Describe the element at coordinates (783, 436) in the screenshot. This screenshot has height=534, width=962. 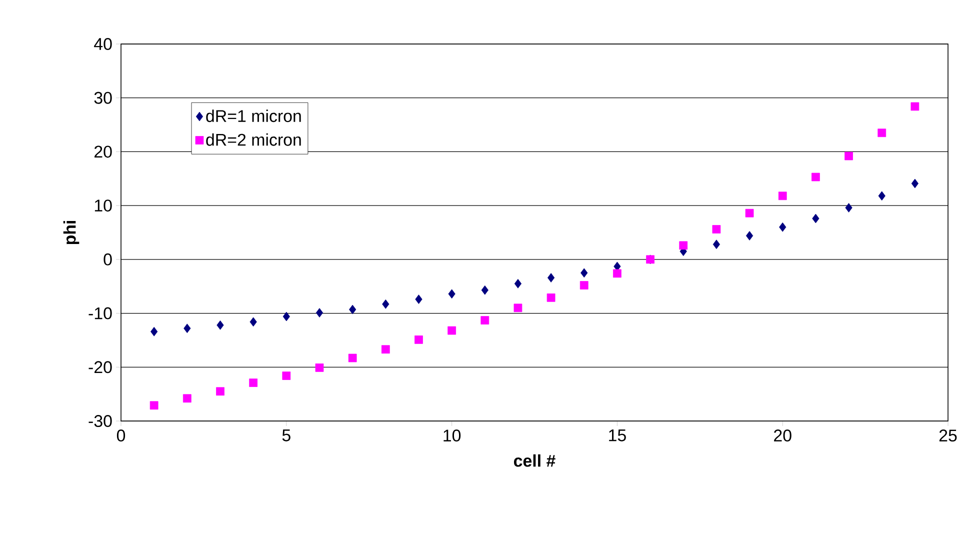
I see `x-tick-label: 20` at that location.